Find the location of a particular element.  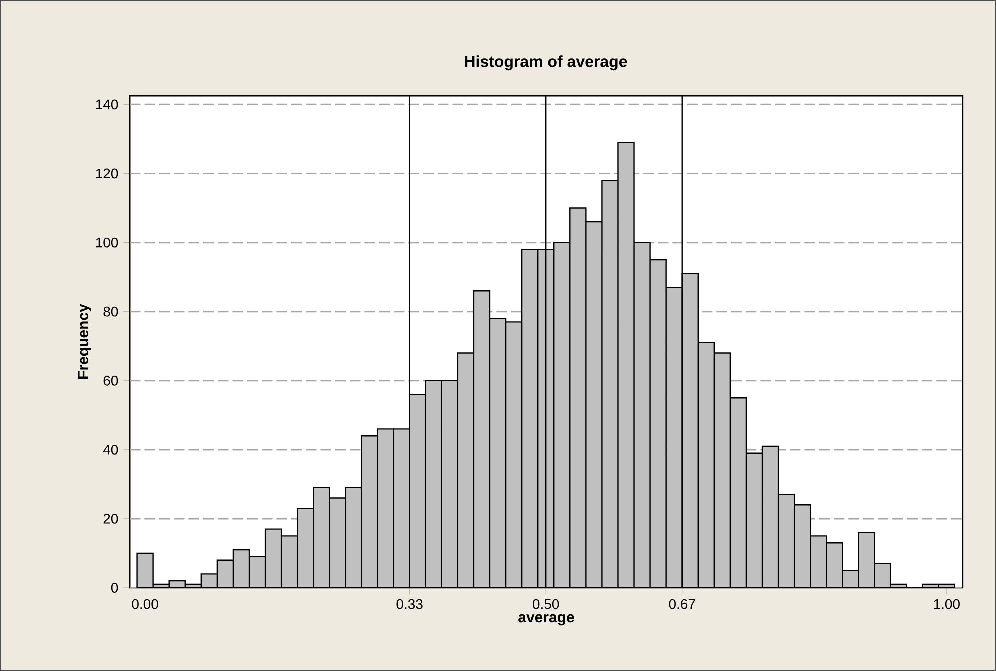

x-tick-label: 0.33 is located at coordinates (409, 604).